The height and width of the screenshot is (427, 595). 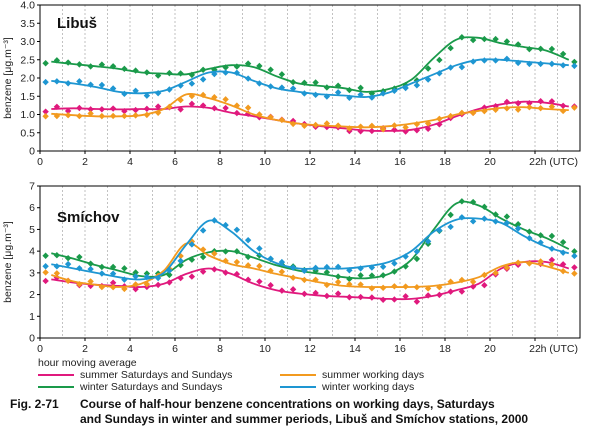 I want to click on x-tick-label: 10, so click(x=265, y=349).